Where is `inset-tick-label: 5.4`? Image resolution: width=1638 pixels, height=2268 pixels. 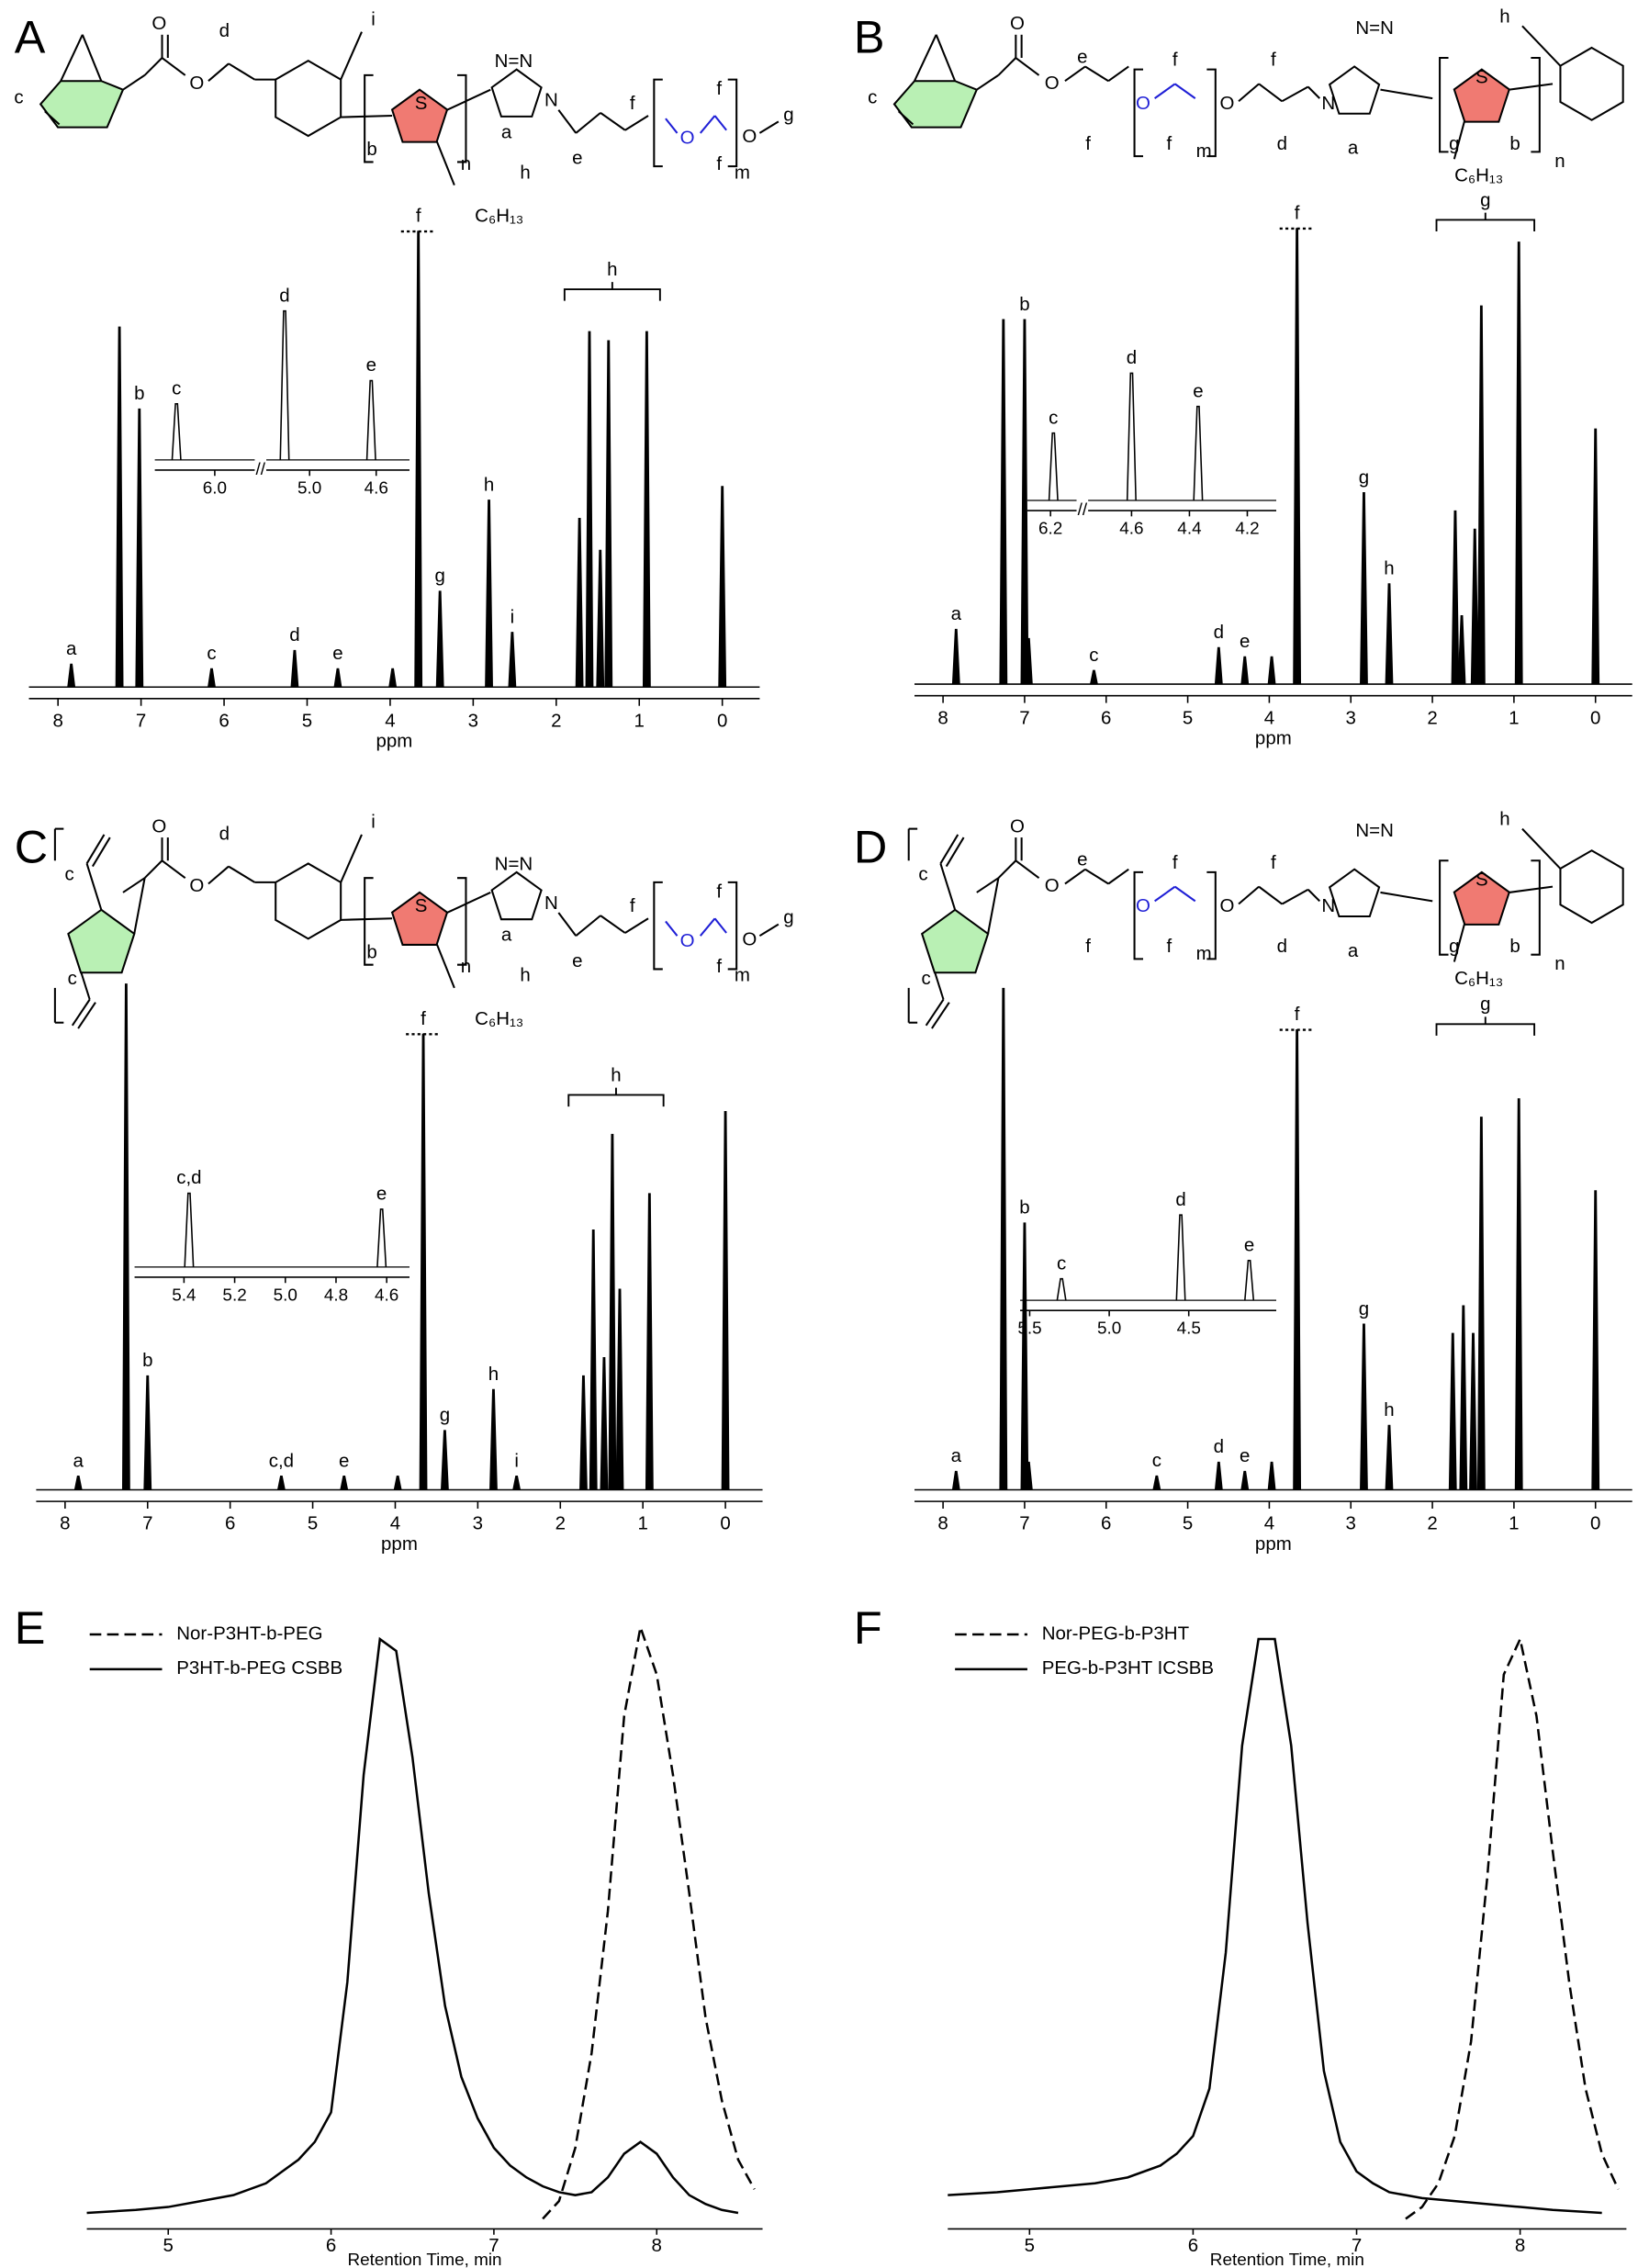 inset-tick-label: 5.4 is located at coordinates (184, 1296).